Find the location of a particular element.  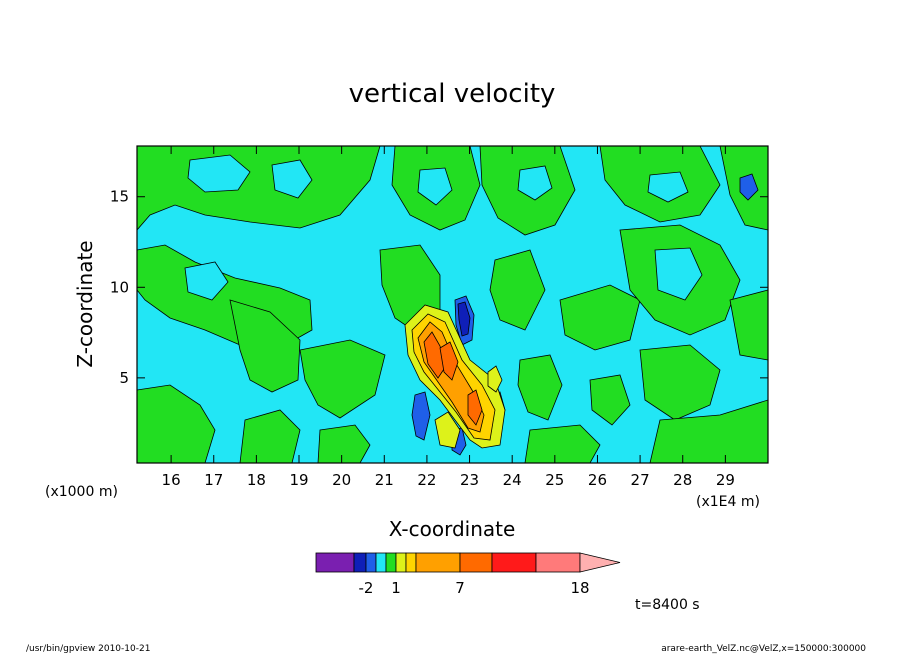

x-unit-label: (x1E4 m) is located at coordinates (728, 502).